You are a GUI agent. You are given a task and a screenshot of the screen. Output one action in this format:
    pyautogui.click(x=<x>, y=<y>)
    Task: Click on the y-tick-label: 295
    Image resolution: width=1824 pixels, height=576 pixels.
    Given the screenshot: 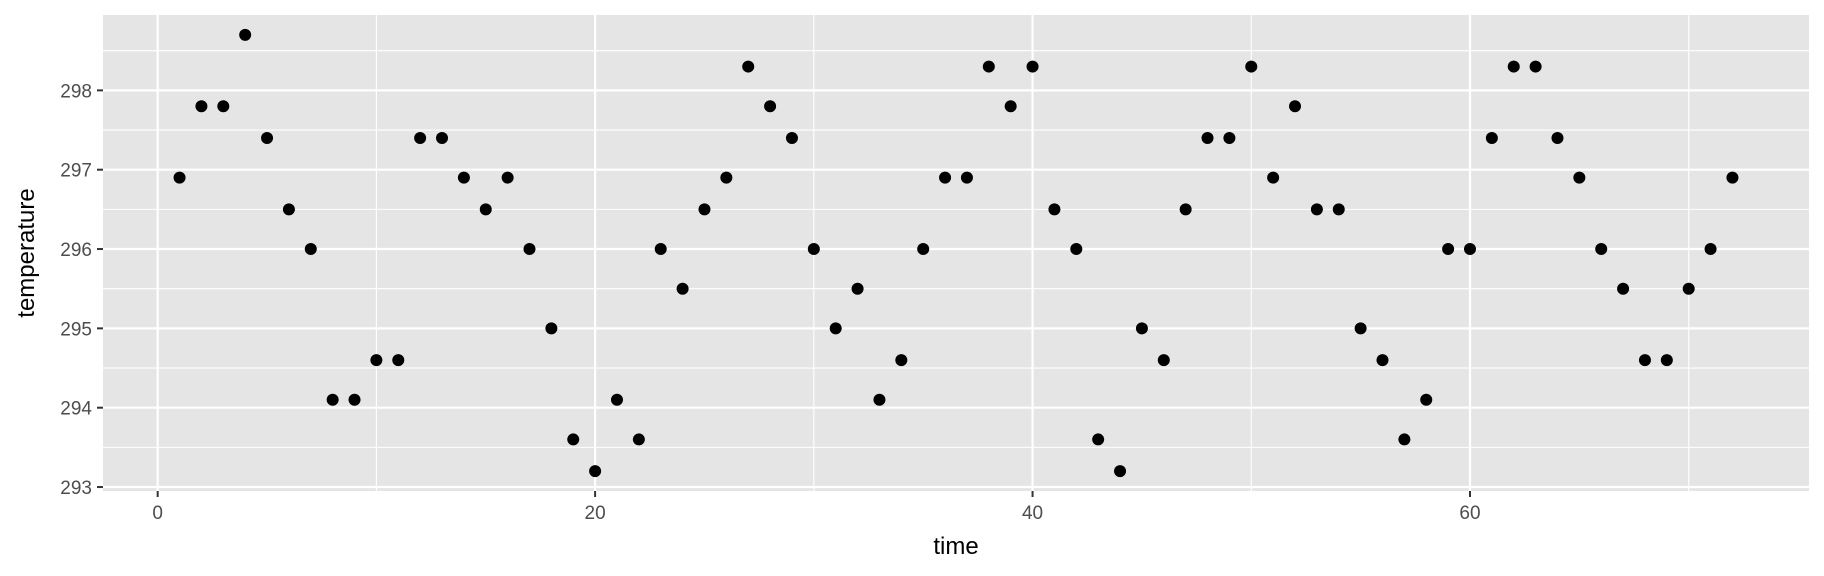 What is the action you would take?
    pyautogui.click(x=76, y=329)
    